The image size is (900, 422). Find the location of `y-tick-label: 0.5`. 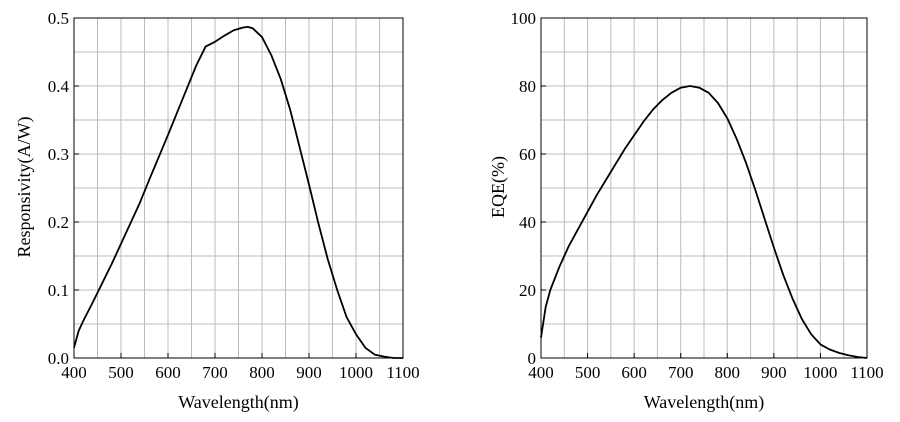

y-tick-label: 0.5 is located at coordinates (58, 18).